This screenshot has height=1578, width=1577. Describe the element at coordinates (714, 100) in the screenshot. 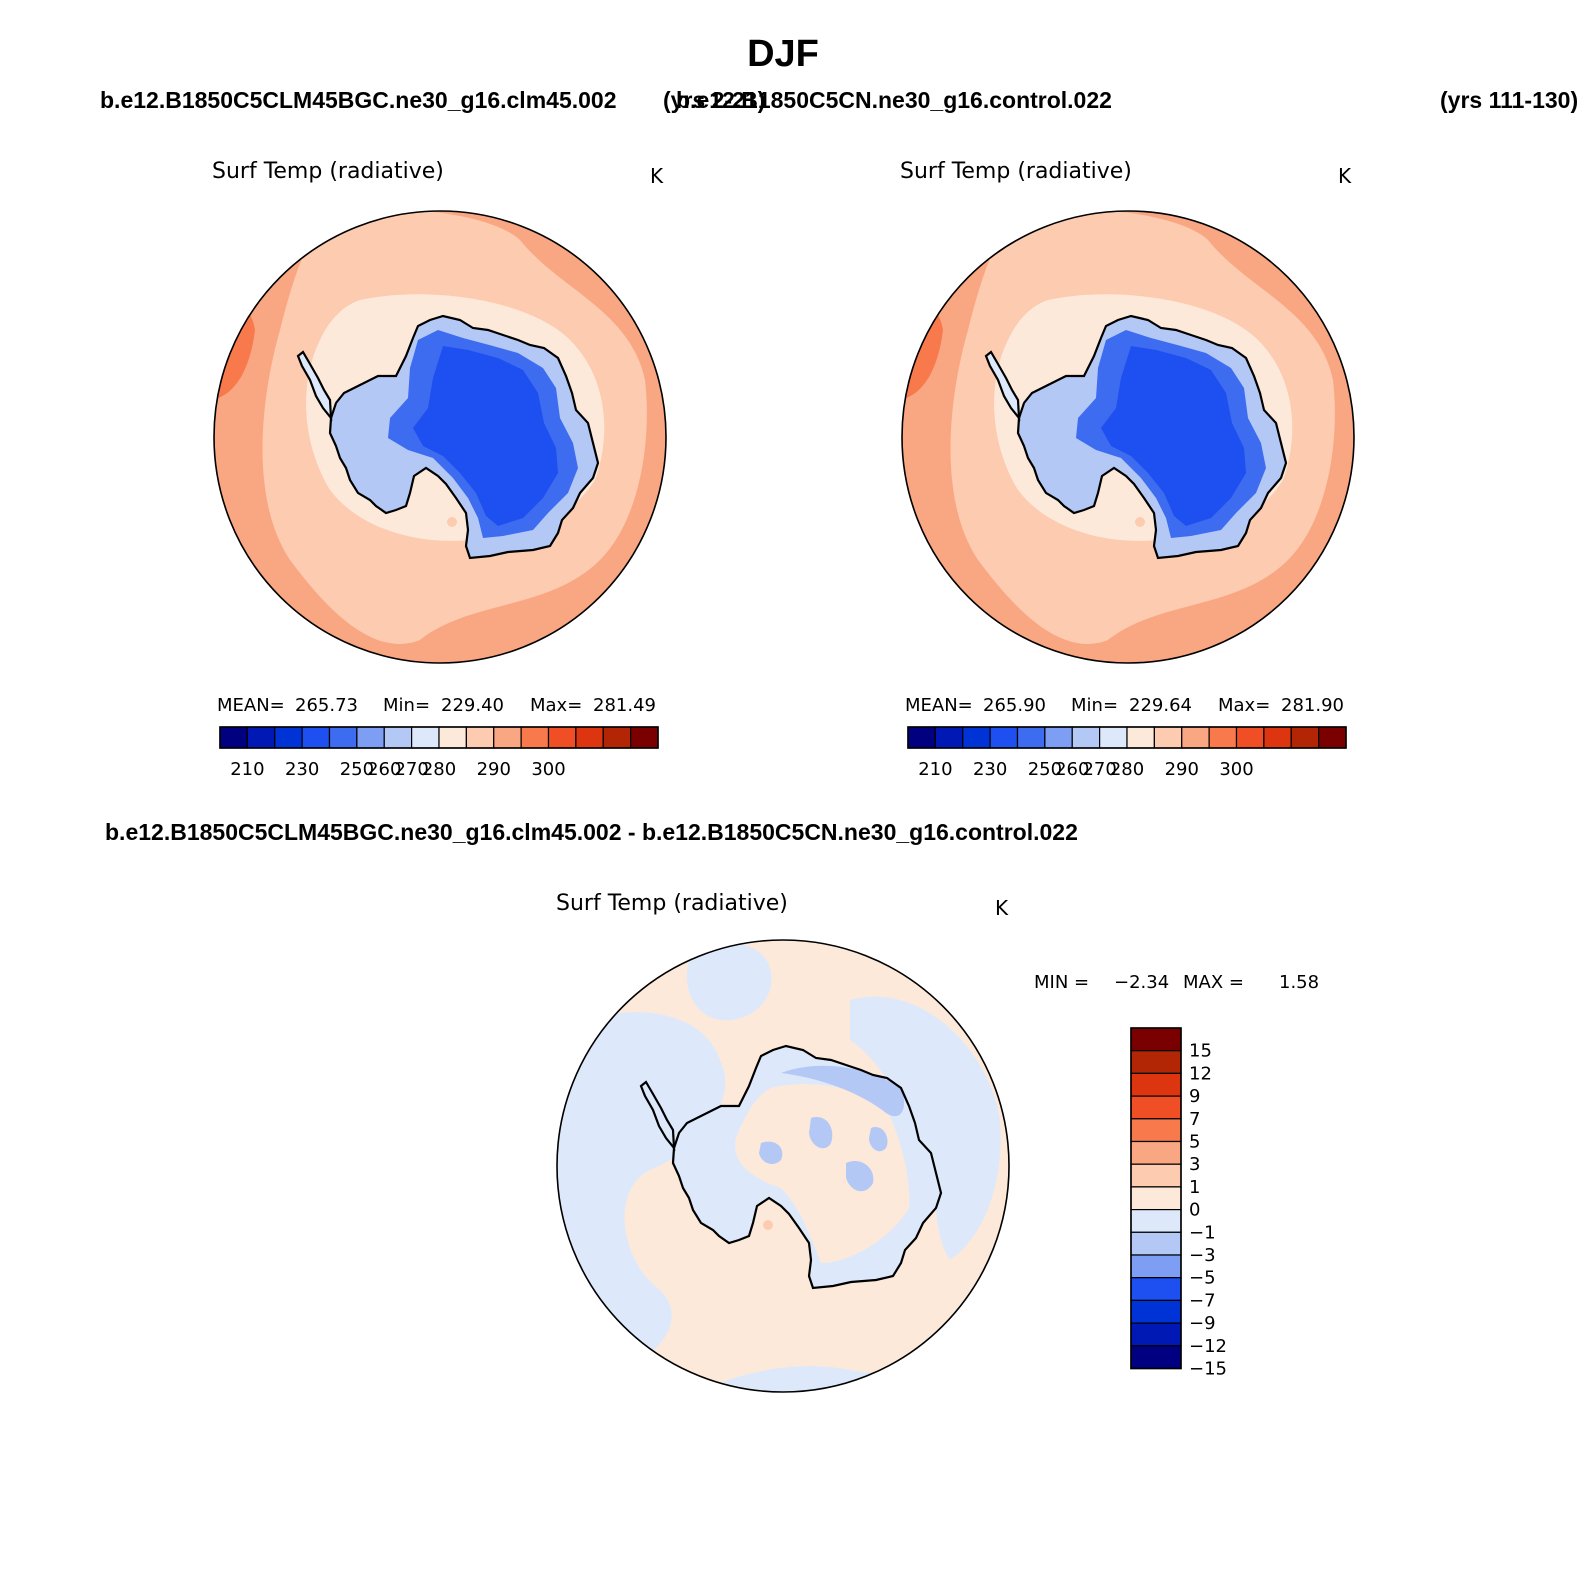

I see `case-years: (yrs 2-21)` at that location.